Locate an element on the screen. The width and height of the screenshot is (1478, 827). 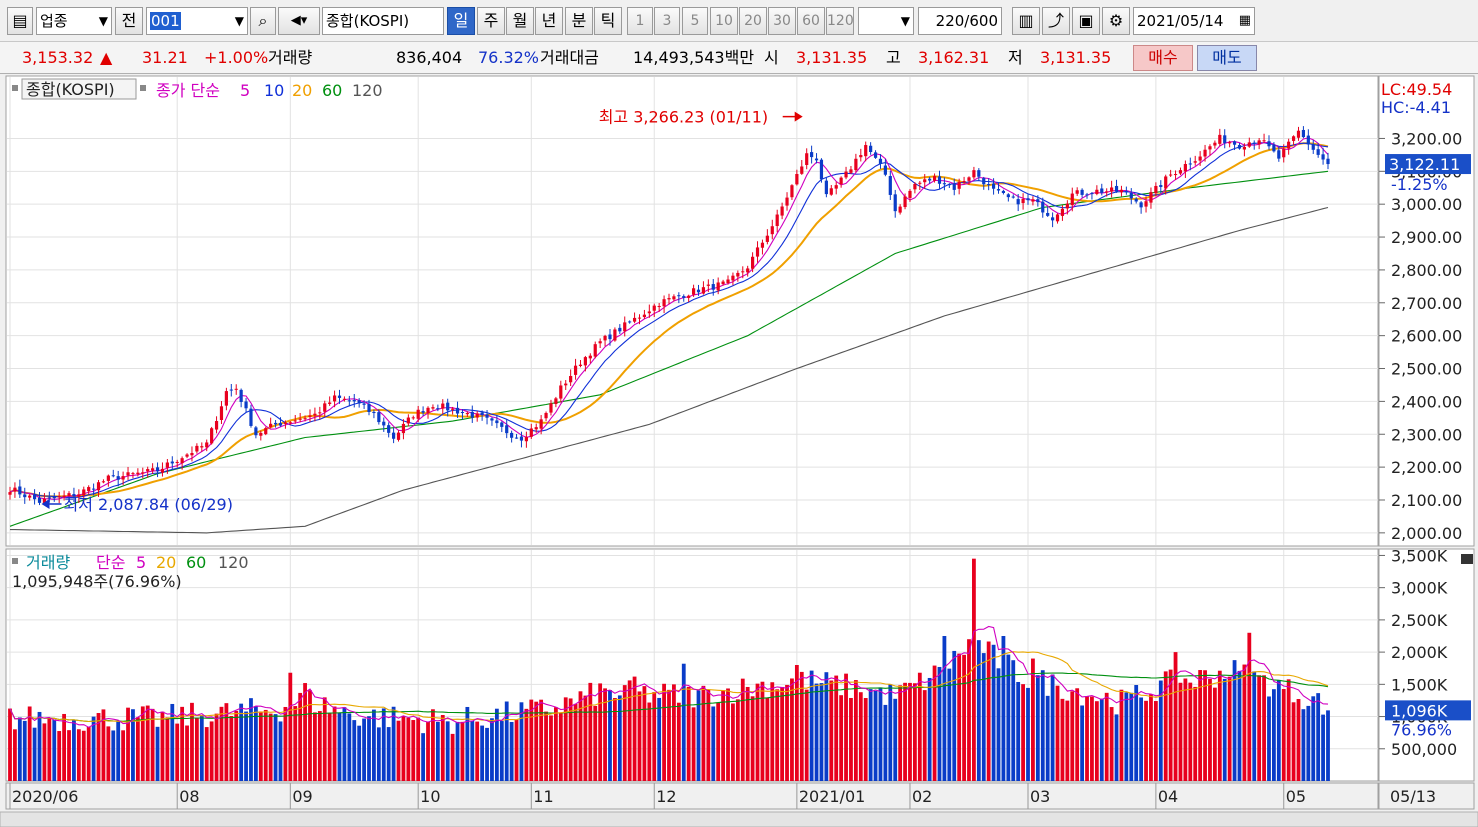
period-tab: 주 is located at coordinates (491, 21).